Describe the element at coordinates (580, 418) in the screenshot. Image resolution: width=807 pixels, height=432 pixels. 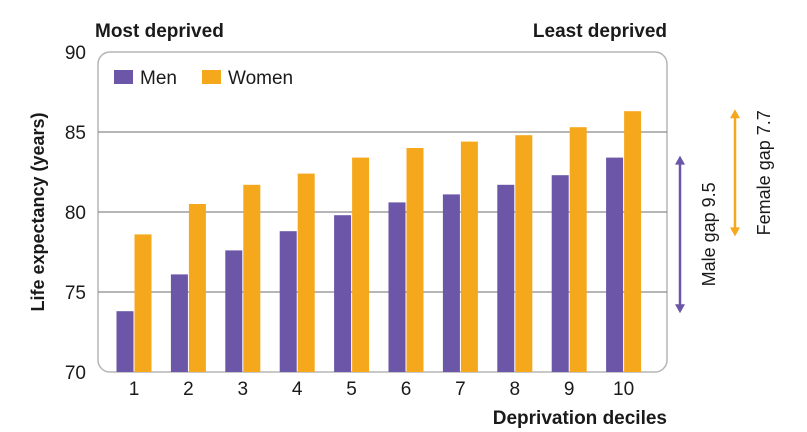
I see `x-axis-title: Deprivation deciles` at that location.